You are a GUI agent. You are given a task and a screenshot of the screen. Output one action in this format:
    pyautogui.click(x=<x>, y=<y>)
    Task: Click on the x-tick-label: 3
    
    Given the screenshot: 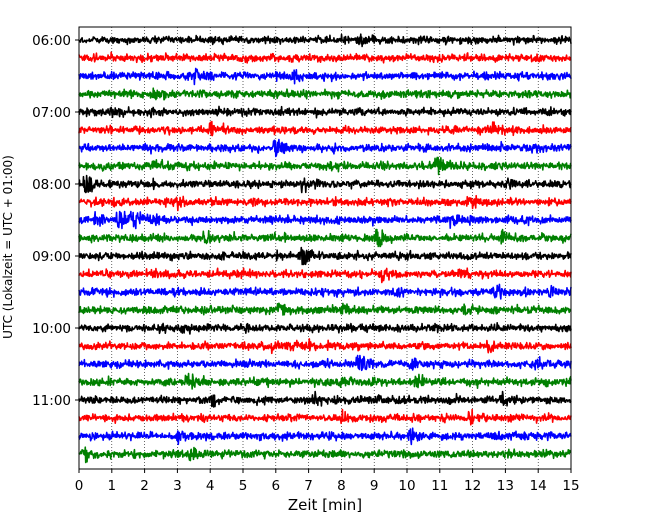 What is the action you would take?
    pyautogui.click(x=177, y=486)
    